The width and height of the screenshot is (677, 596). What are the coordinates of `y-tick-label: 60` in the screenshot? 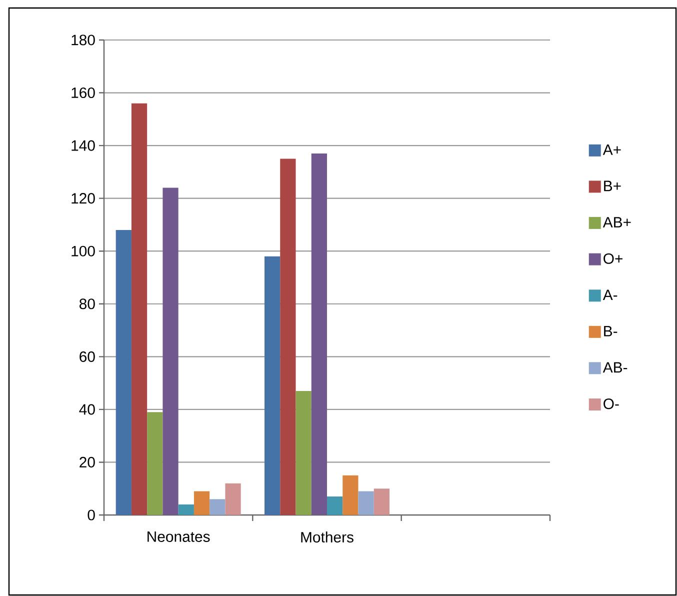 It's located at (87, 356).